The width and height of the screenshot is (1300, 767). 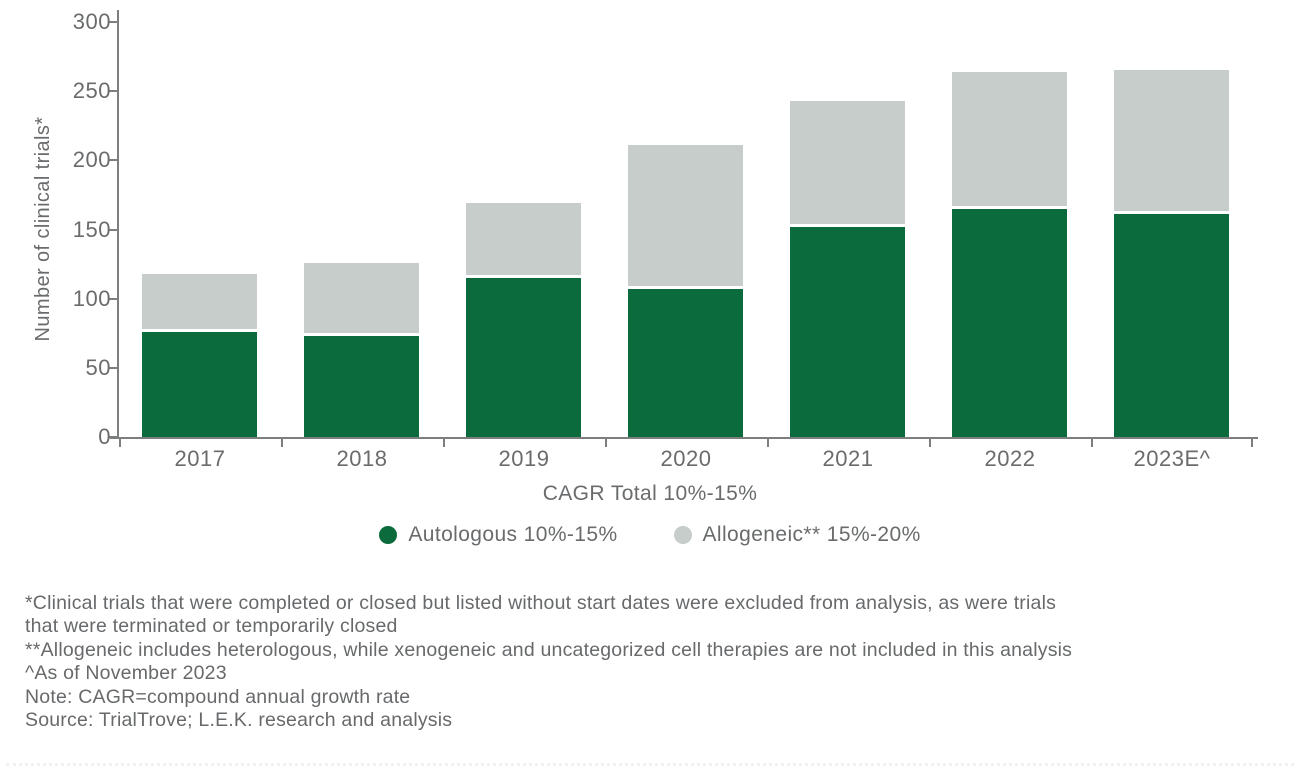 I want to click on bar-2021, so click(x=848, y=229).